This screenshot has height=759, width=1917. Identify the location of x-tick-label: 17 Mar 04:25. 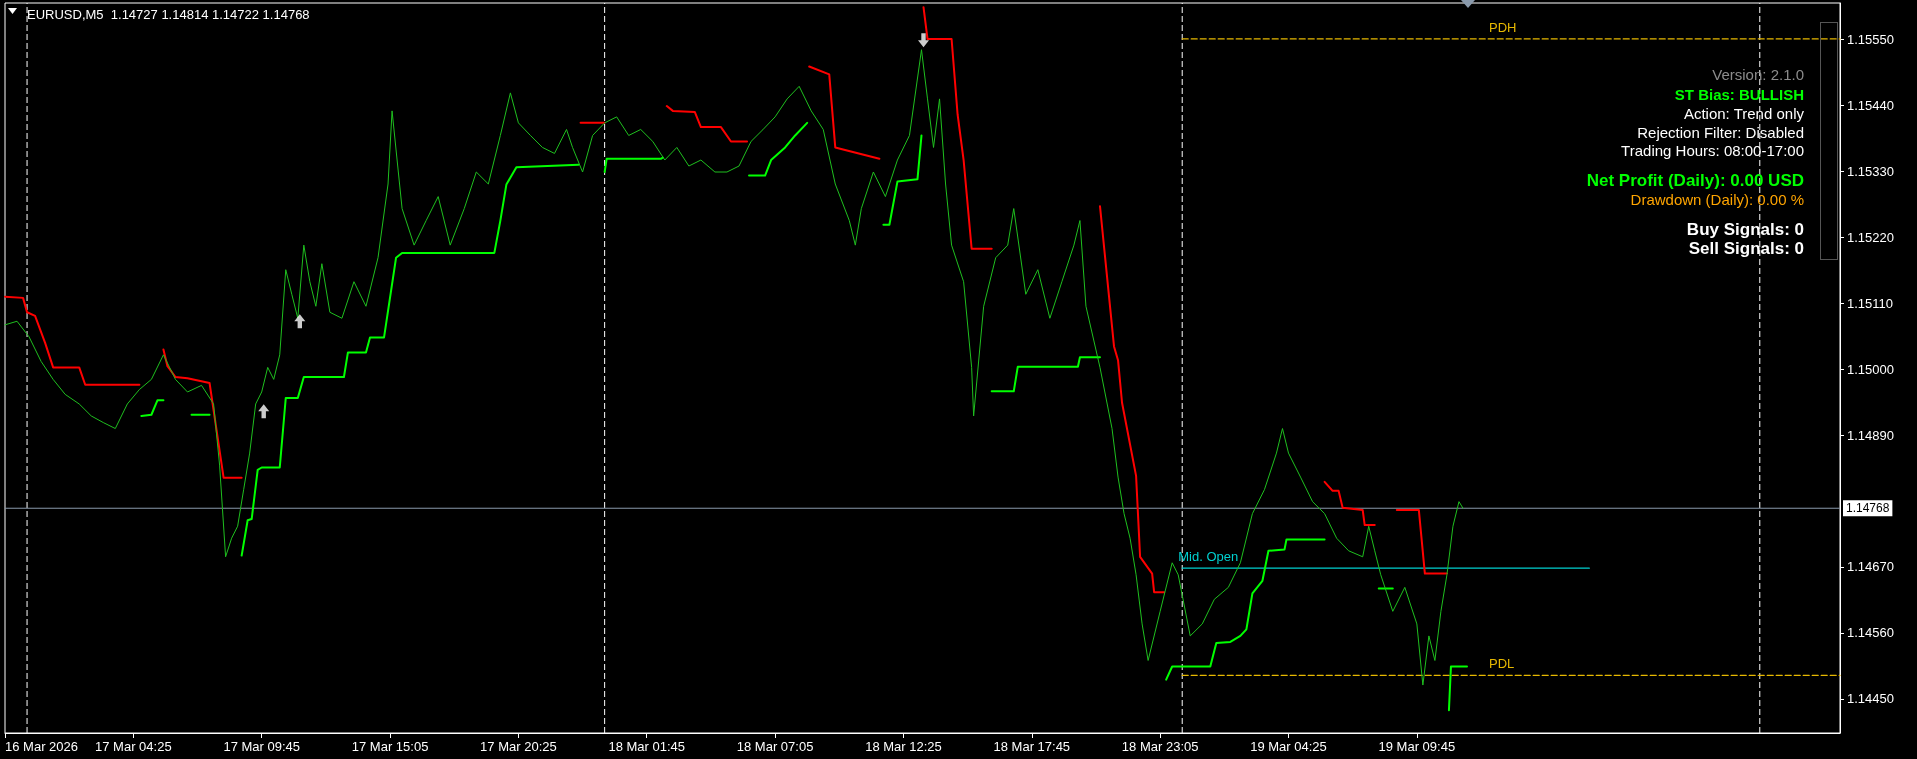
(133, 746).